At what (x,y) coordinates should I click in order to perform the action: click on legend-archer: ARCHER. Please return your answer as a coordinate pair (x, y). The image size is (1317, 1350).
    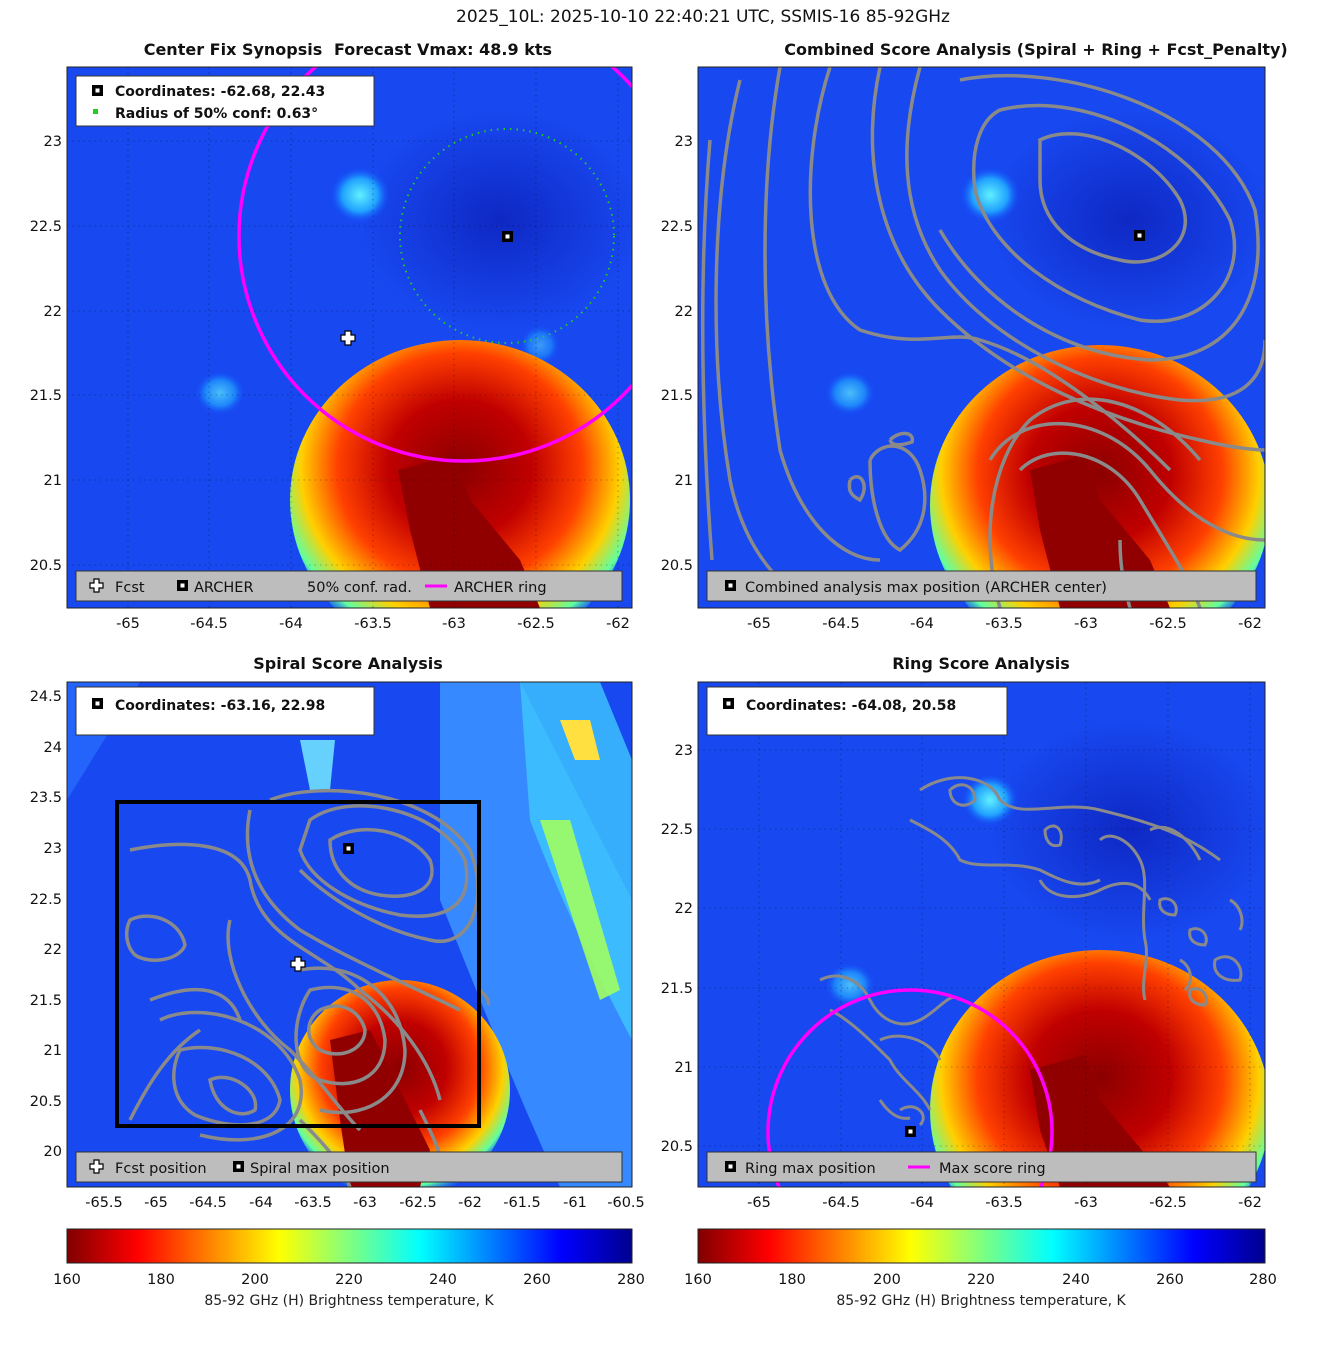
    Looking at the image, I should click on (224, 588).